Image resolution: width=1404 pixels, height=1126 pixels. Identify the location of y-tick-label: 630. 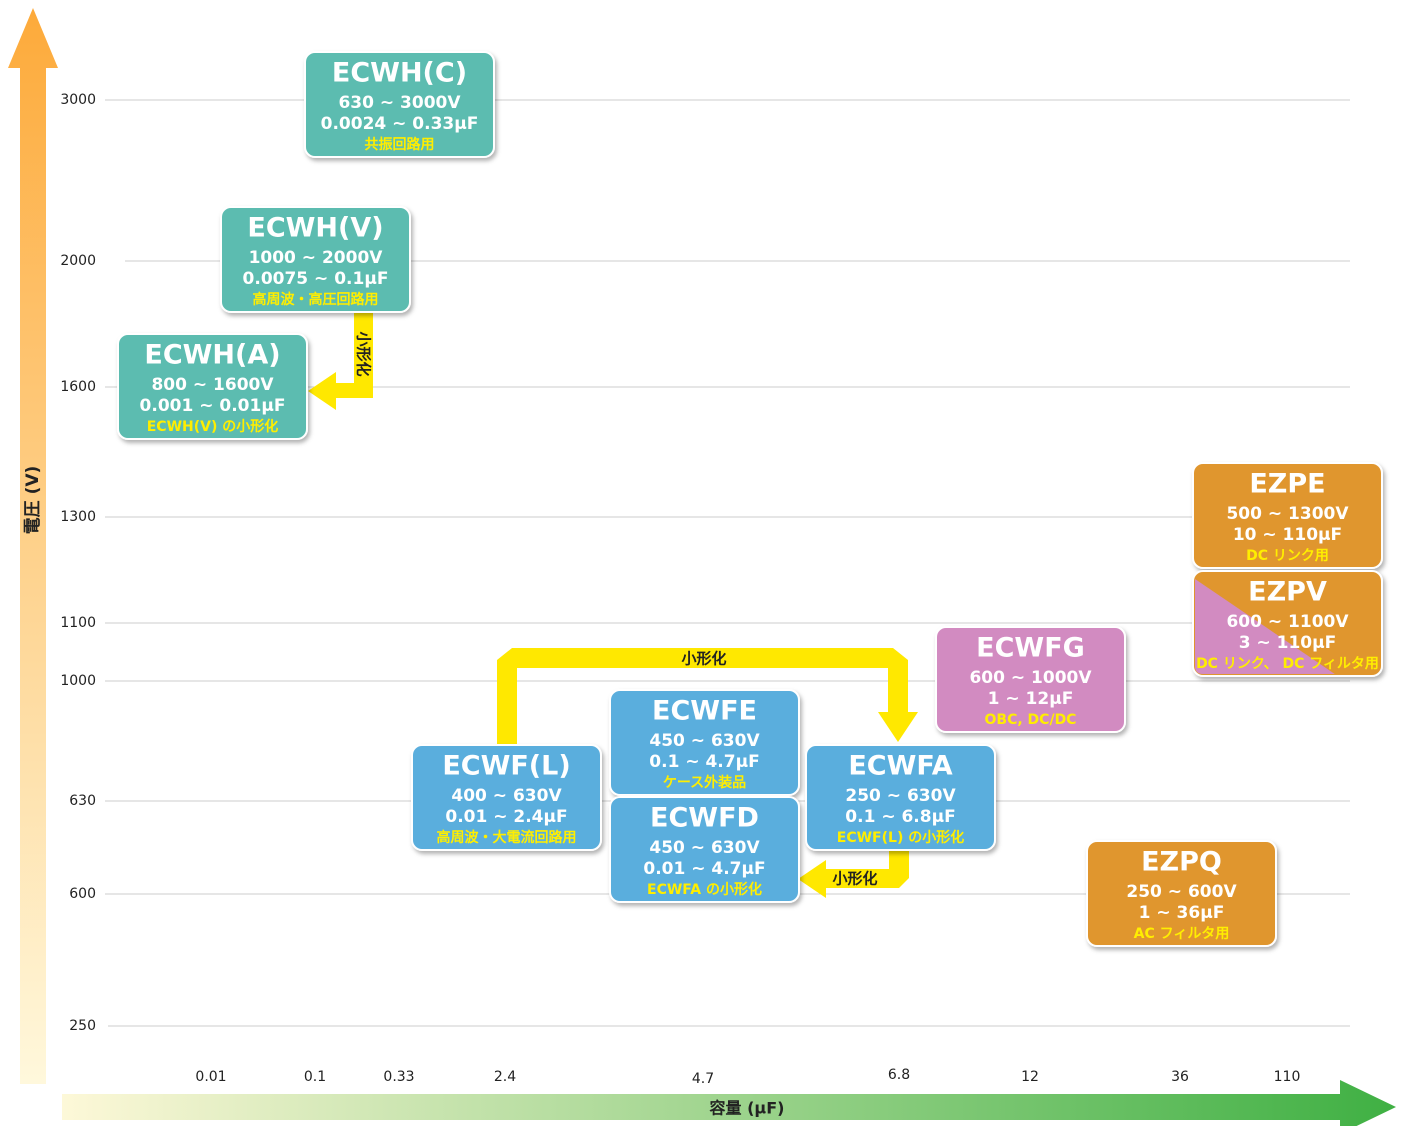
(82, 801).